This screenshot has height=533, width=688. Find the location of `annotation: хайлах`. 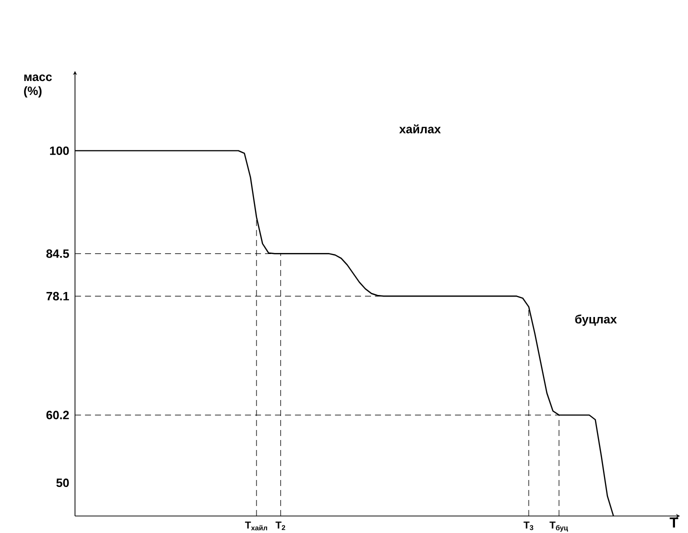

annotation: хайлах is located at coordinates (420, 129).